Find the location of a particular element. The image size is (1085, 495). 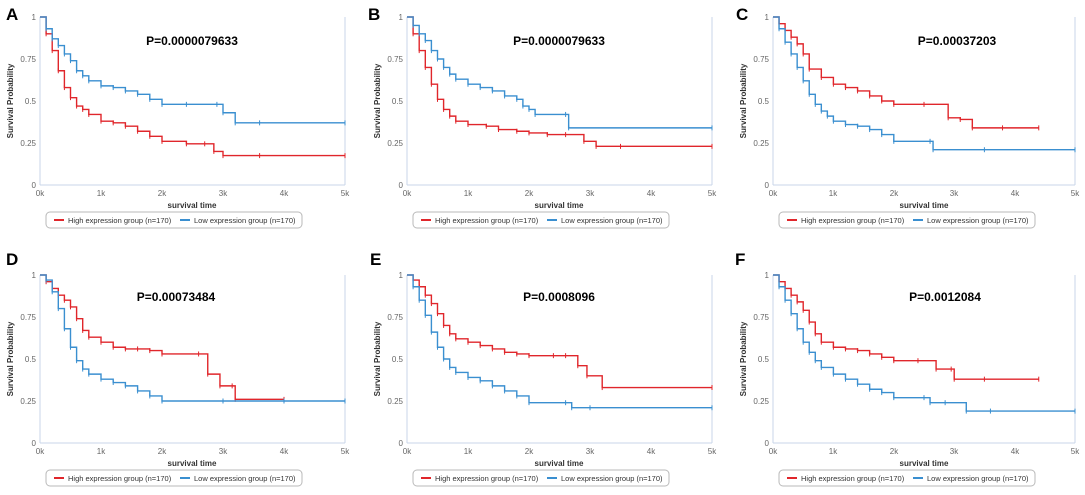

p-value: P=0.00037203 is located at coordinates (957, 41).